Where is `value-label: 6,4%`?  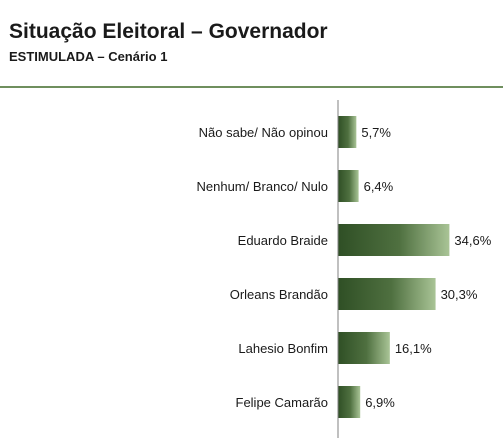 value-label: 6,4% is located at coordinates (379, 186).